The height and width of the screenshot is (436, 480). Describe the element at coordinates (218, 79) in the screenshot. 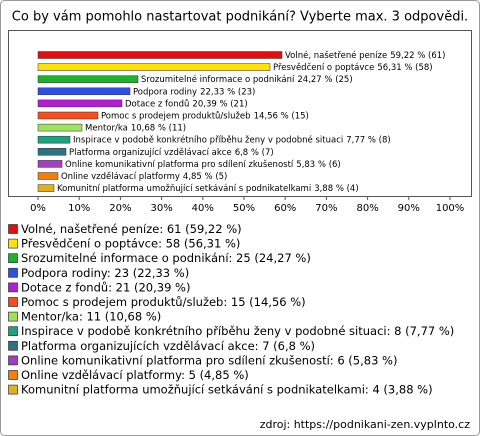

I see `category-label: Srozumitelné informace o podnikání` at that location.